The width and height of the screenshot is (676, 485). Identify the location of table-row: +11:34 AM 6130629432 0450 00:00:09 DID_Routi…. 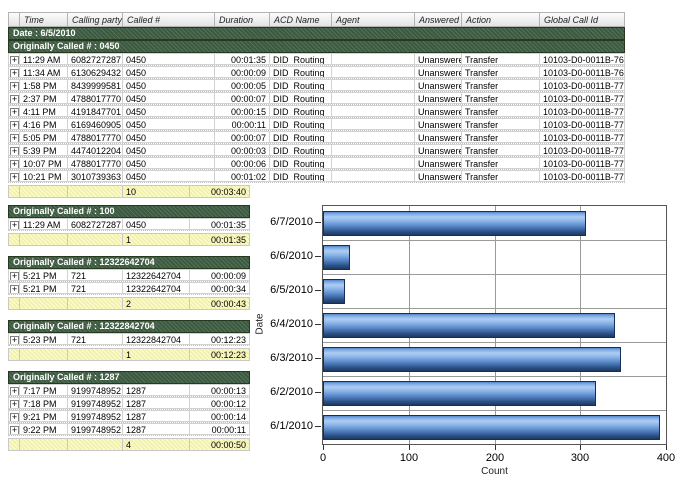
(316, 72).